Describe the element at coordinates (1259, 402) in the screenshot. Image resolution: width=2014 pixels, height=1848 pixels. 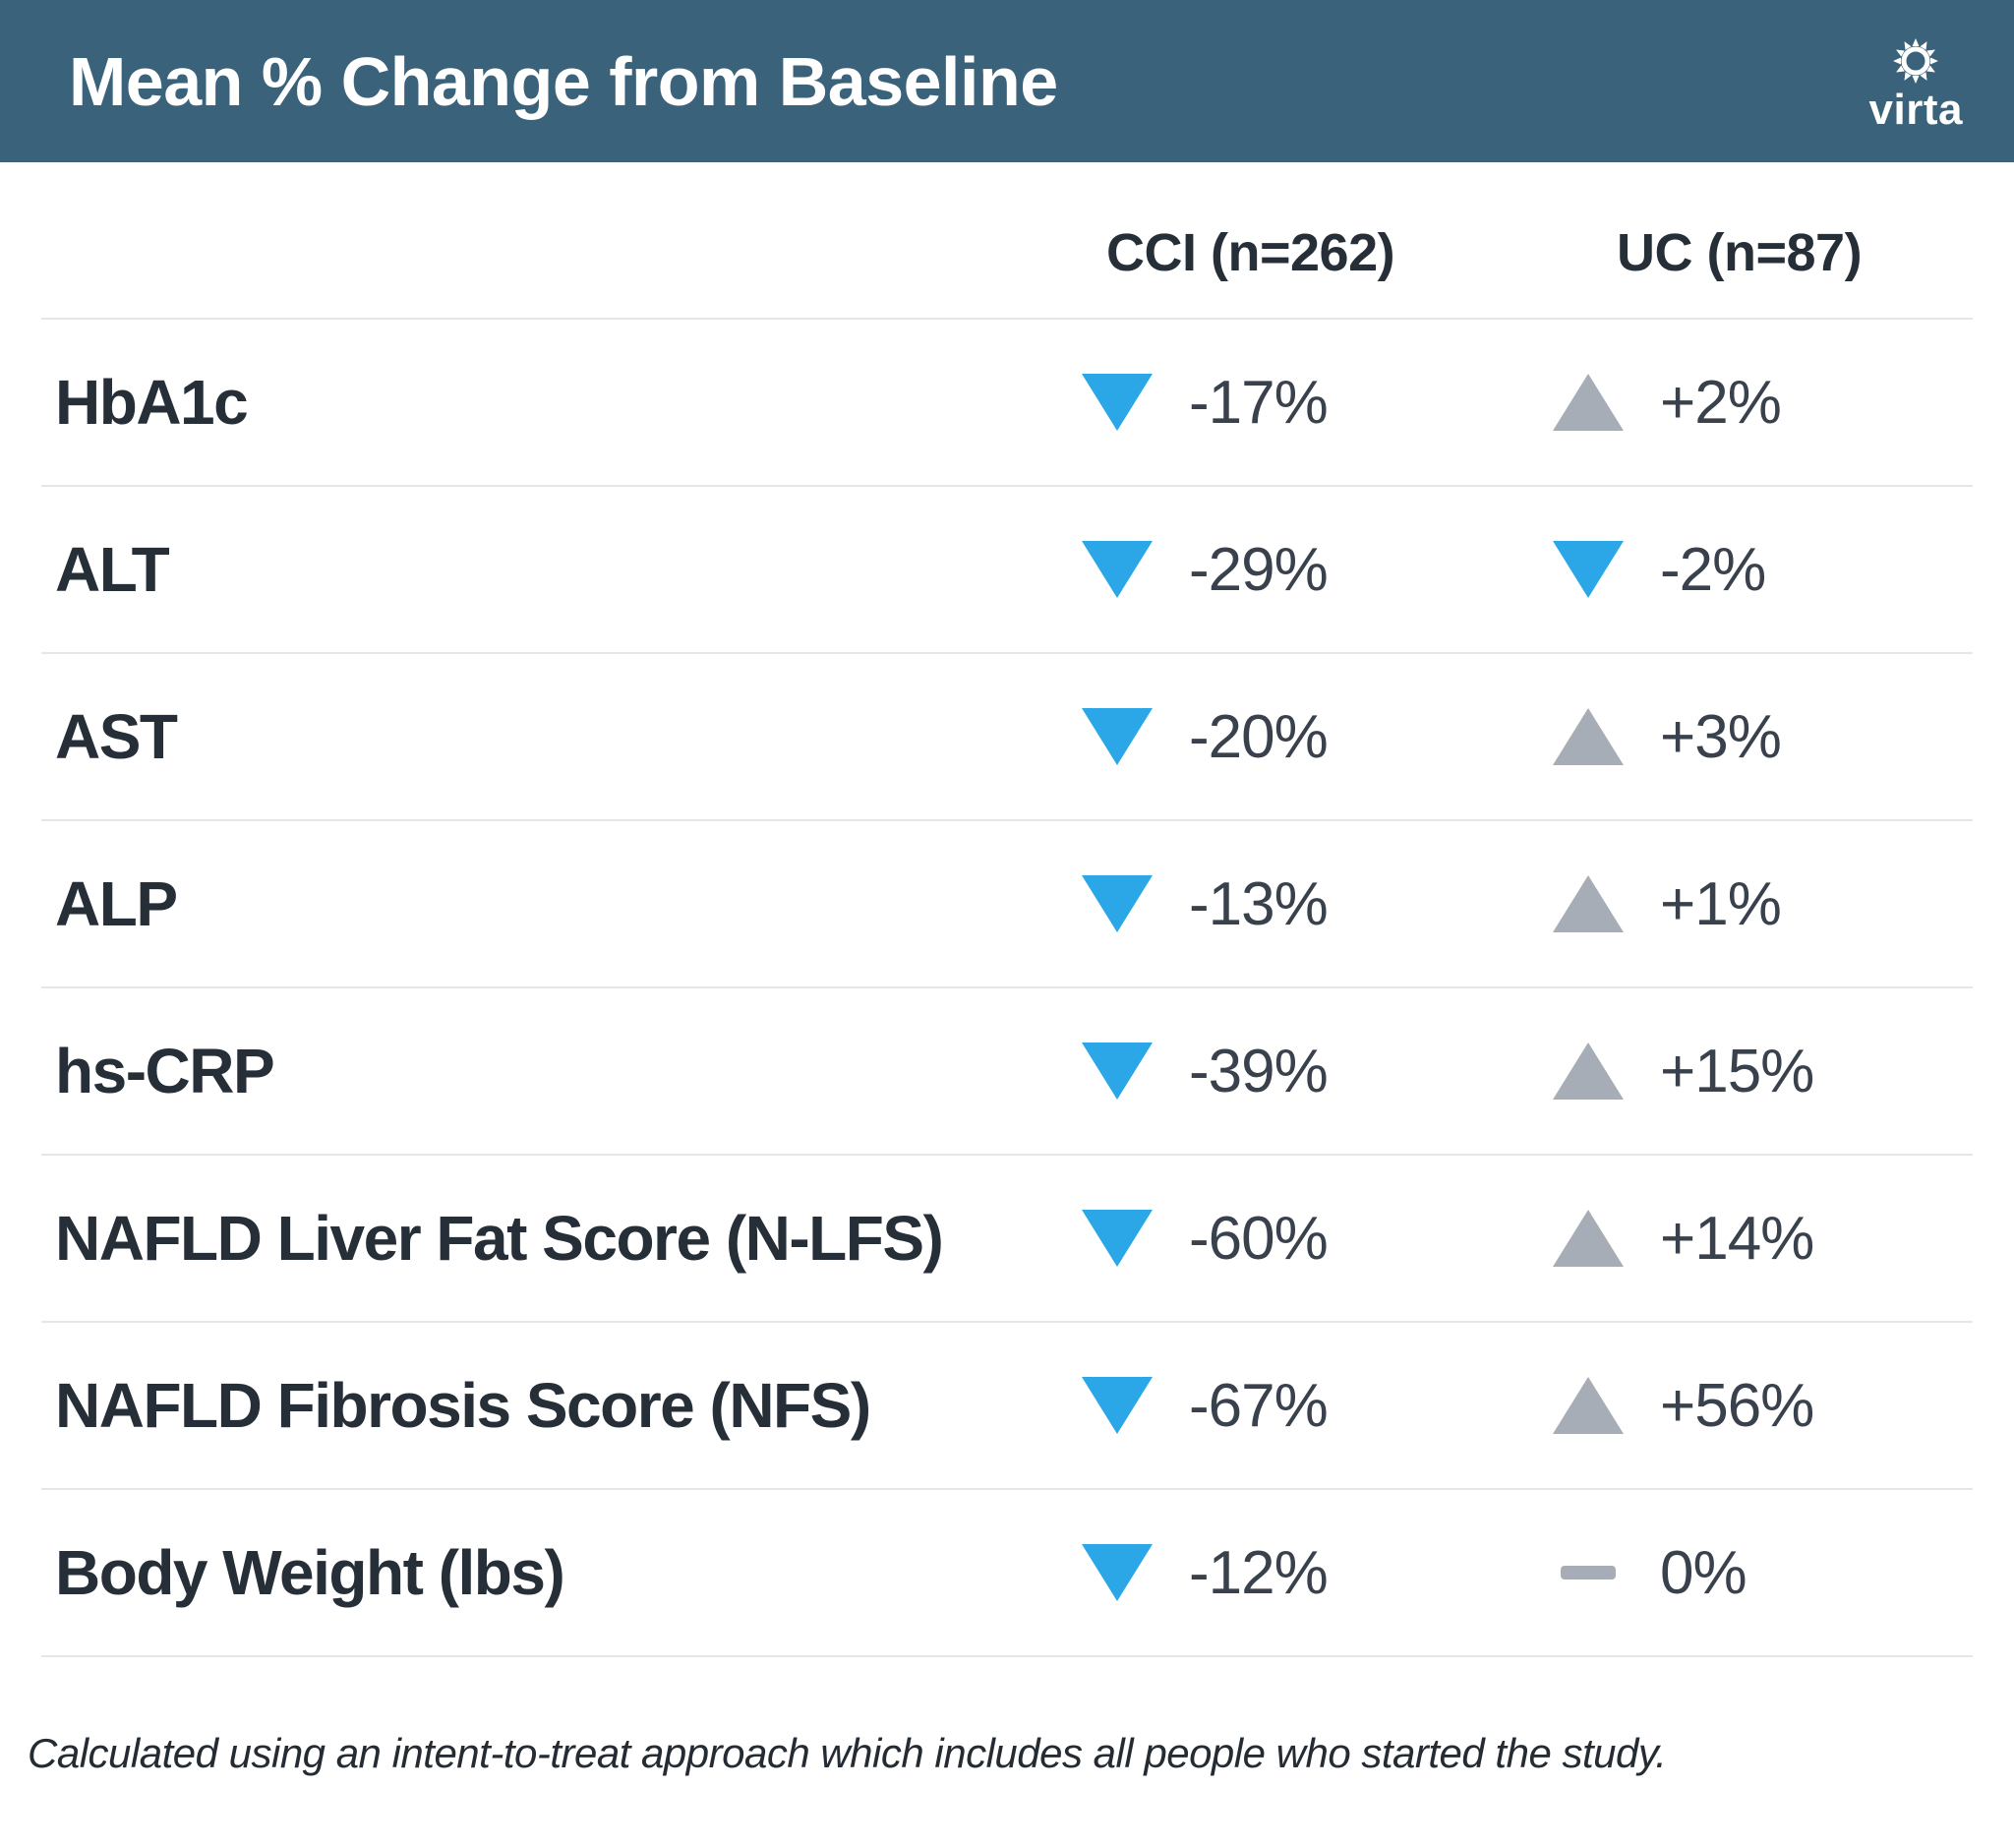
I see `cci-value: -17%` at that location.